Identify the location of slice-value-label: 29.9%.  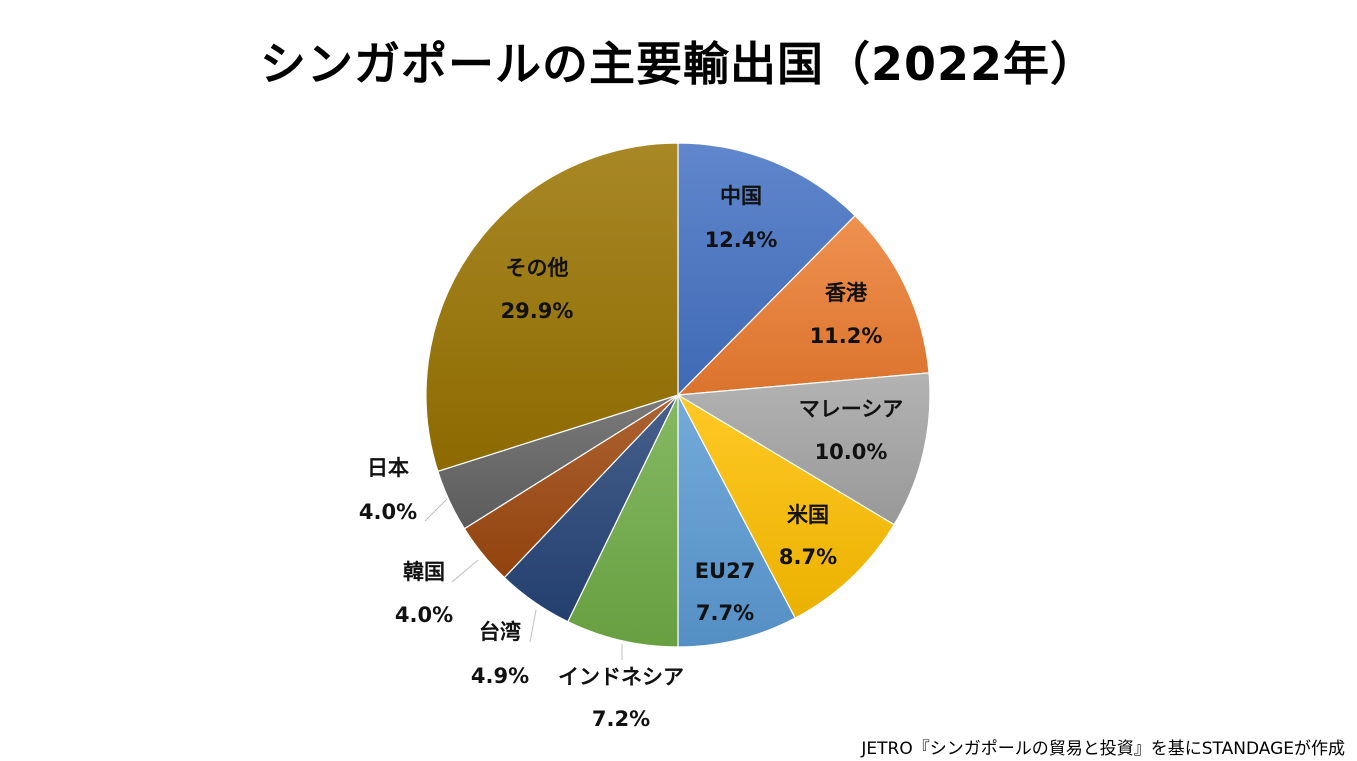
(537, 311).